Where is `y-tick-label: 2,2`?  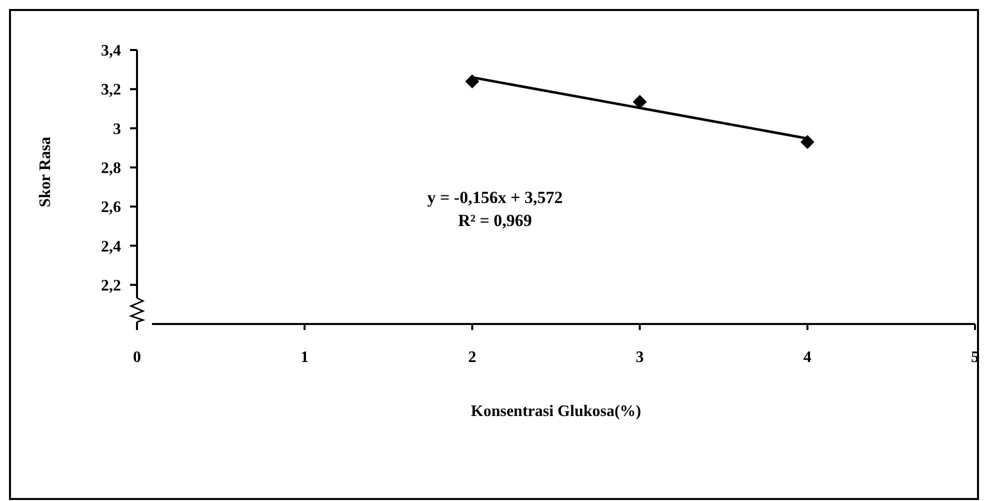
y-tick-label: 2,2 is located at coordinates (111, 285).